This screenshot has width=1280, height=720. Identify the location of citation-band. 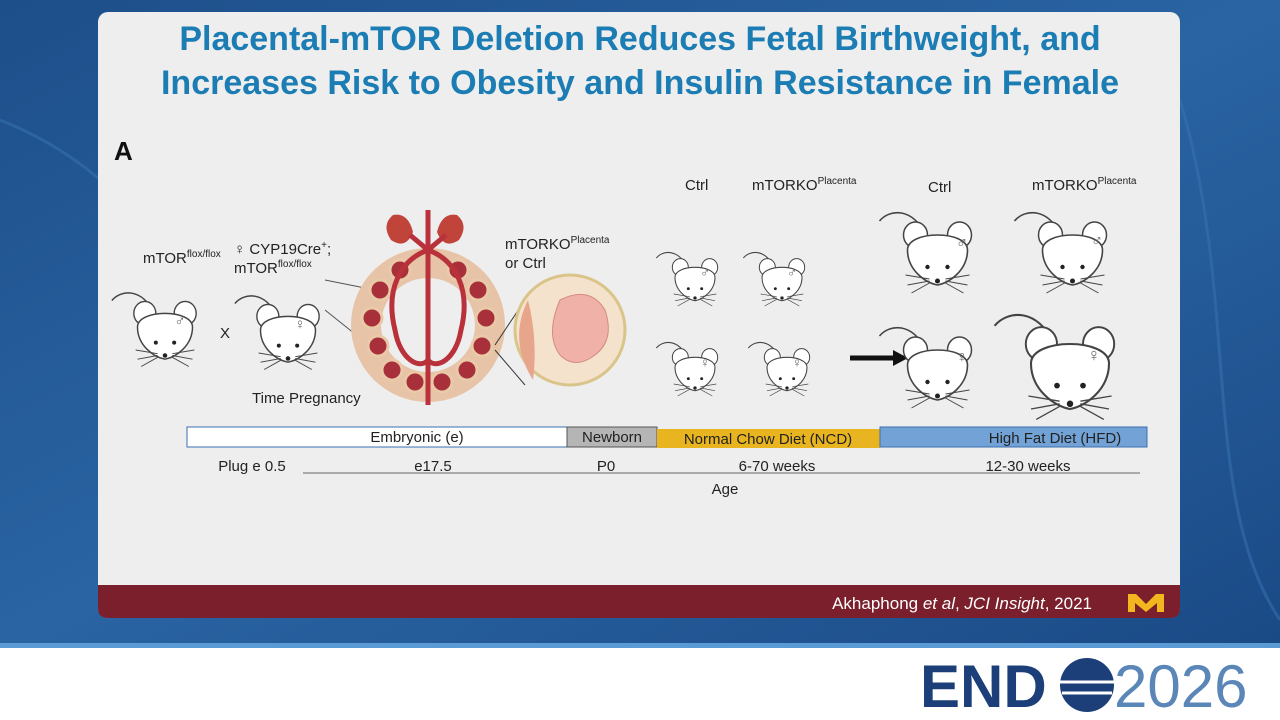
(639, 601).